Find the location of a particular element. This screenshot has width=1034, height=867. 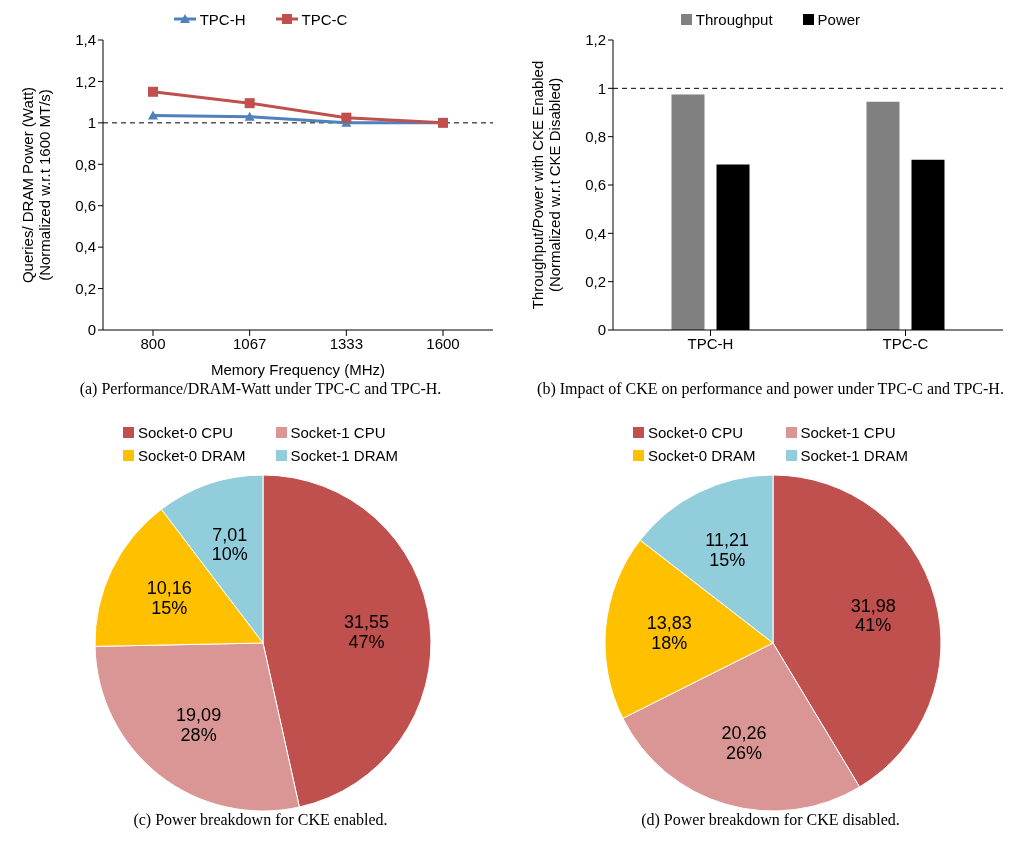

x-tick-label: 800 is located at coordinates (153, 343).